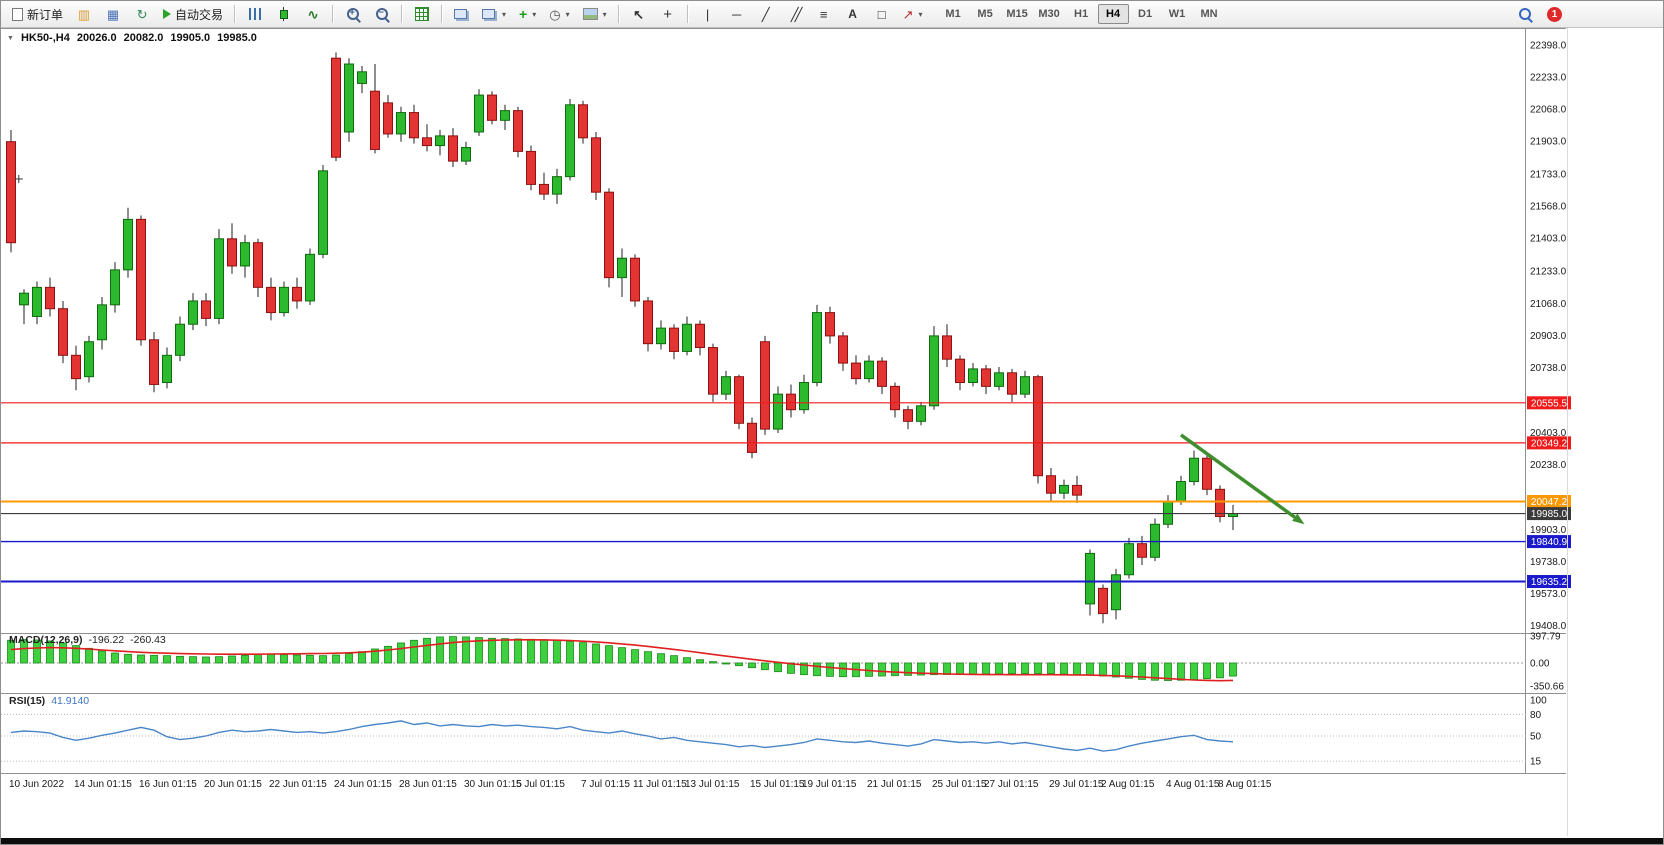  I want to click on tile-windows-button, so click(422, 14).